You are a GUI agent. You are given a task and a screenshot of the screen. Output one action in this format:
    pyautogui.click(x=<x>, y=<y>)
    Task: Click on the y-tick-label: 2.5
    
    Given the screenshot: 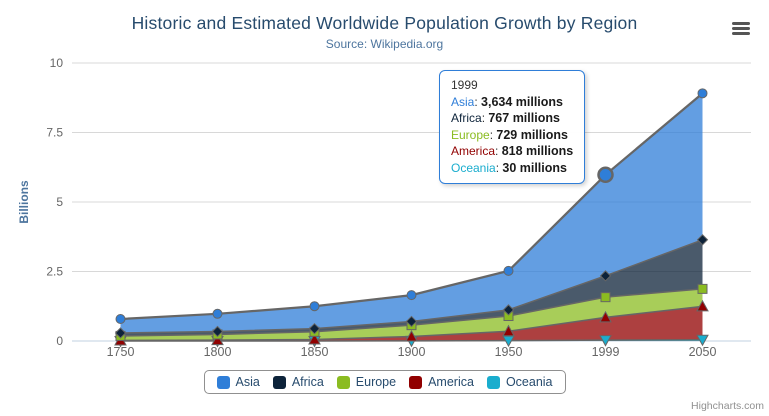 What is the action you would take?
    pyautogui.click(x=54, y=272)
    